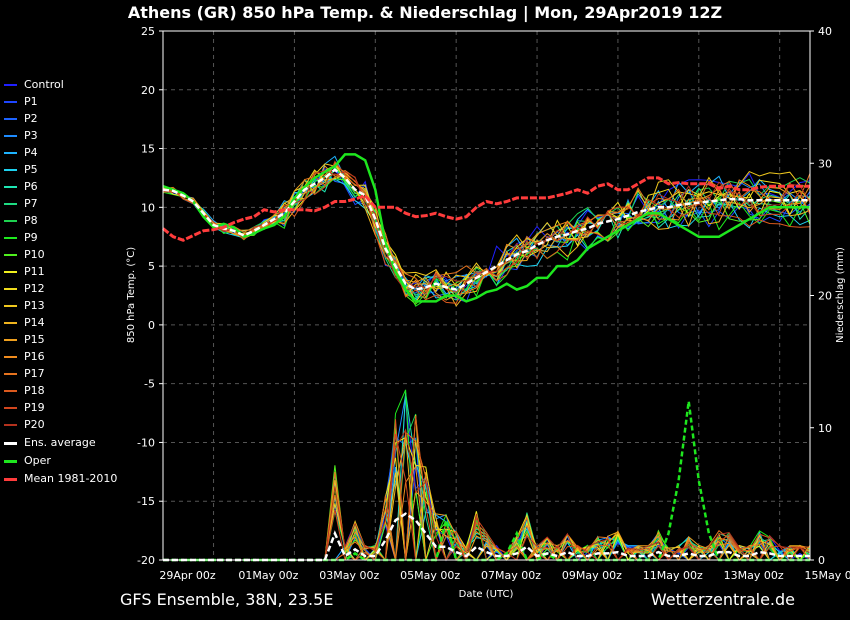  What do you see at coordinates (34, 288) in the screenshot?
I see `legend-label: P12` at bounding box center [34, 288].